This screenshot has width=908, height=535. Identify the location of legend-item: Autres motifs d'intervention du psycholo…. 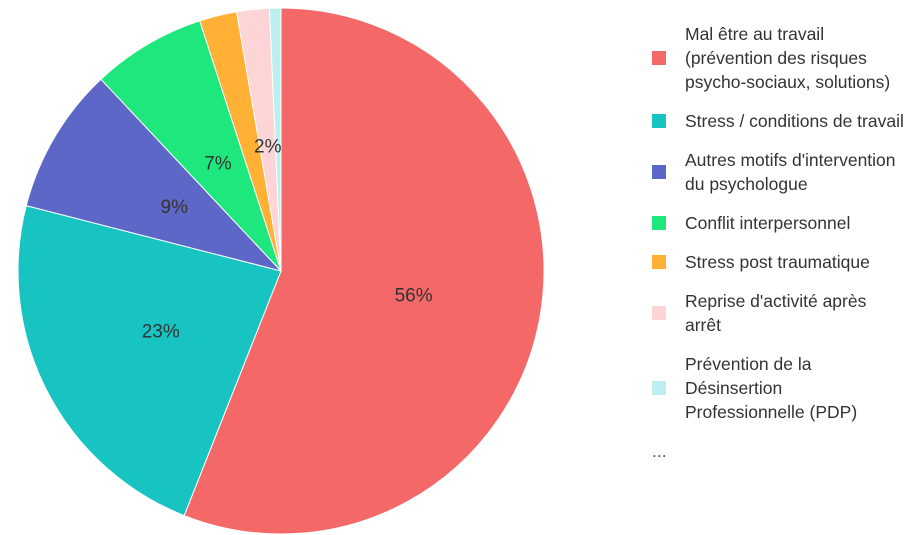
(779, 172).